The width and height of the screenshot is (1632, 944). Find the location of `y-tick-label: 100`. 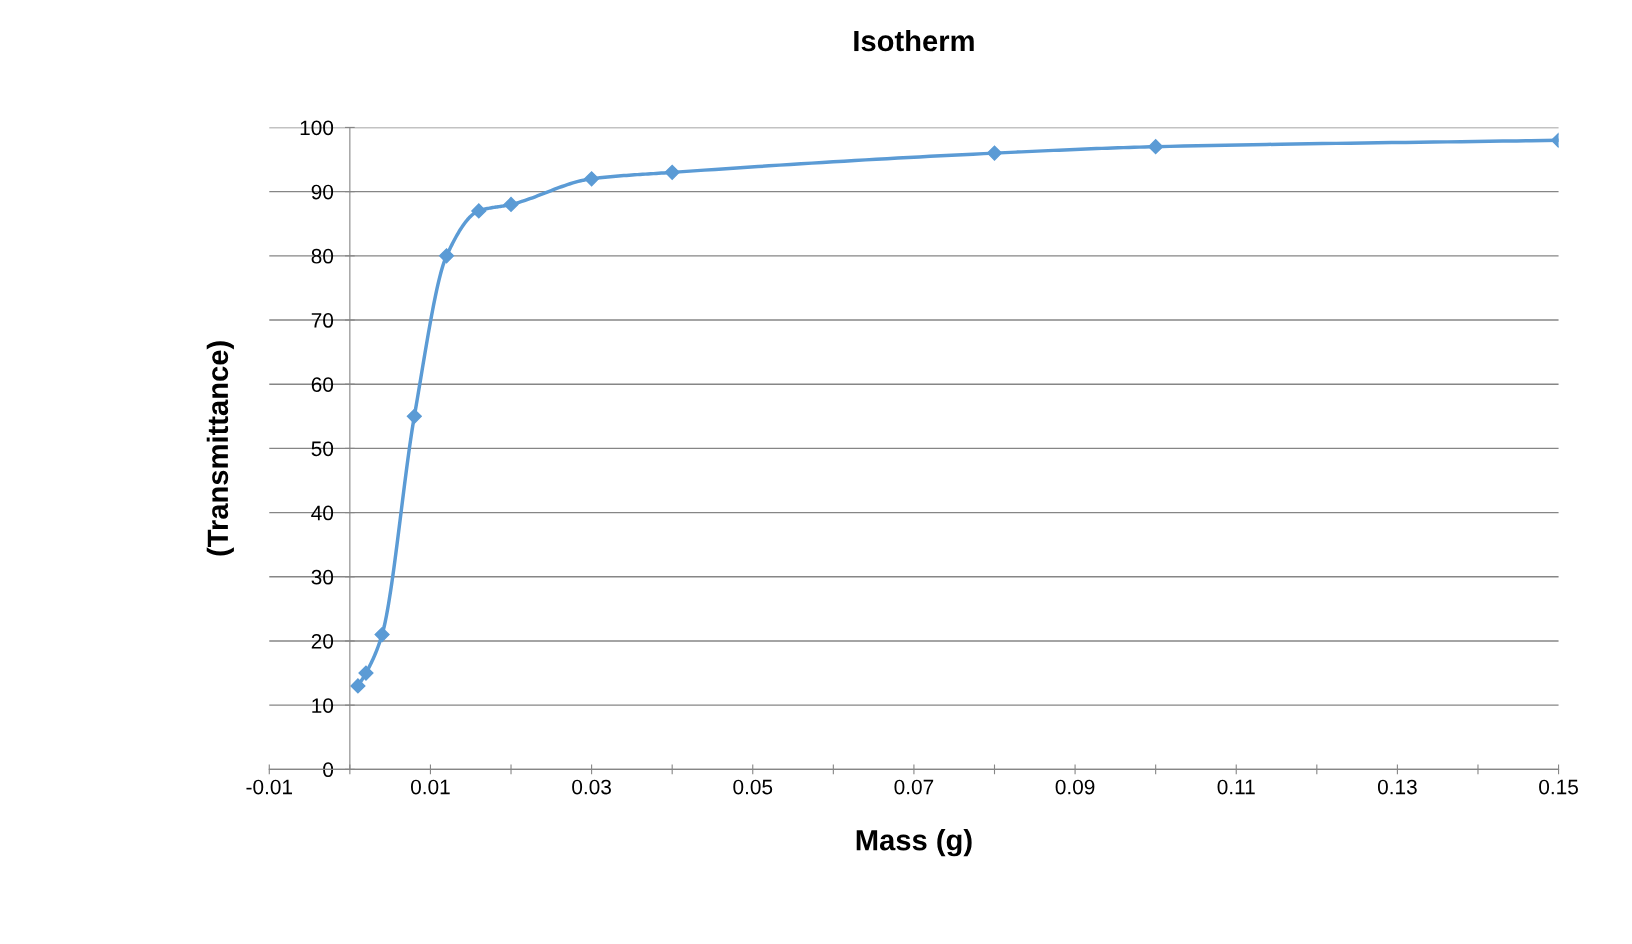

y-tick-label: 100 is located at coordinates (317, 128).